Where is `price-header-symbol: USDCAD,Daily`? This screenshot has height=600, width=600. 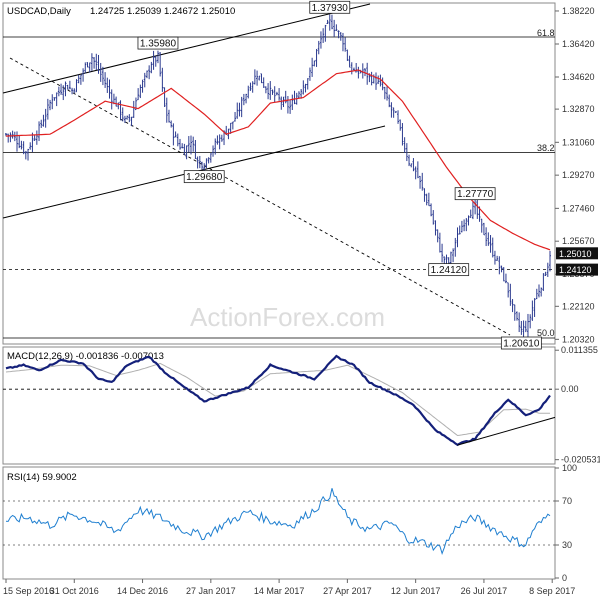
price-header-symbol: USDCAD,Daily is located at coordinates (39, 11).